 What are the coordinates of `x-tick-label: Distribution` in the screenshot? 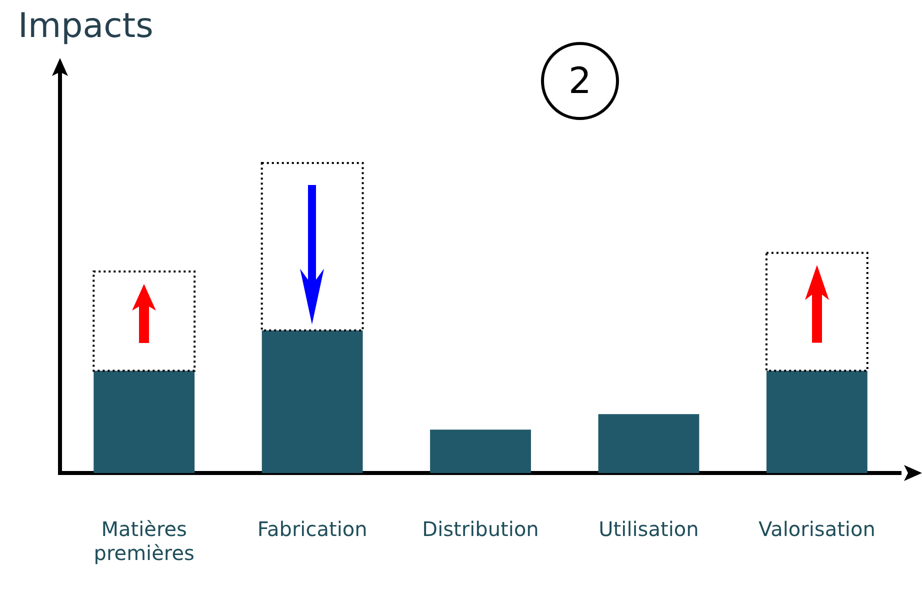 It's located at (480, 529).